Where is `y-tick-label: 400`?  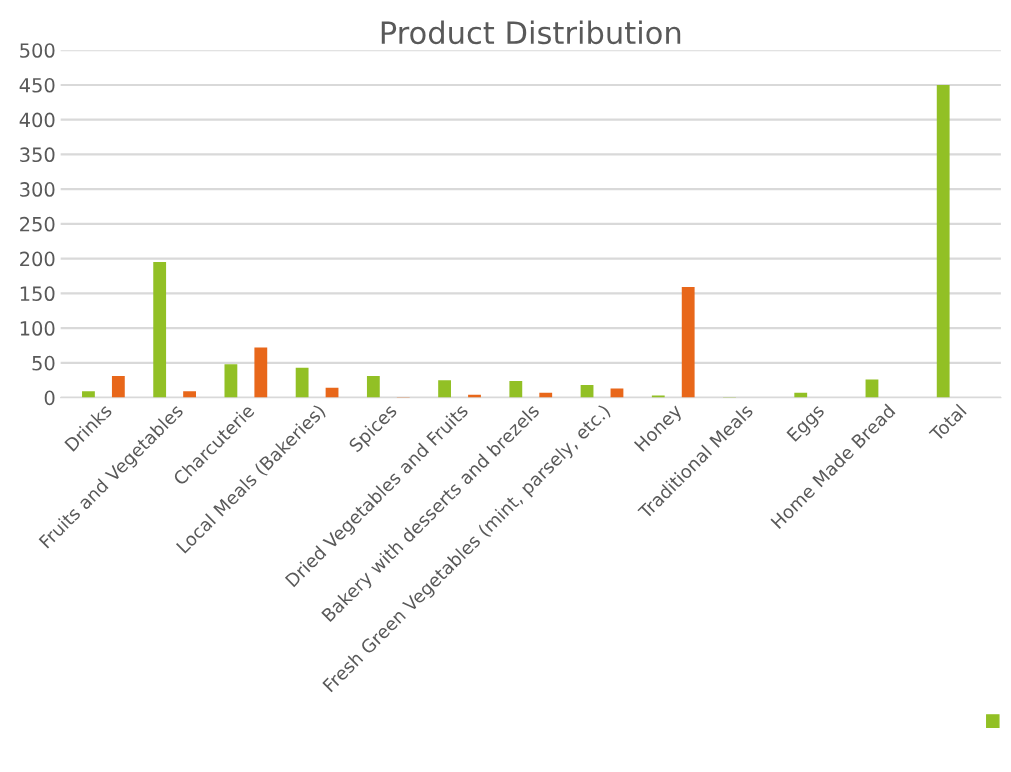 y-tick-label: 400 is located at coordinates (37, 120).